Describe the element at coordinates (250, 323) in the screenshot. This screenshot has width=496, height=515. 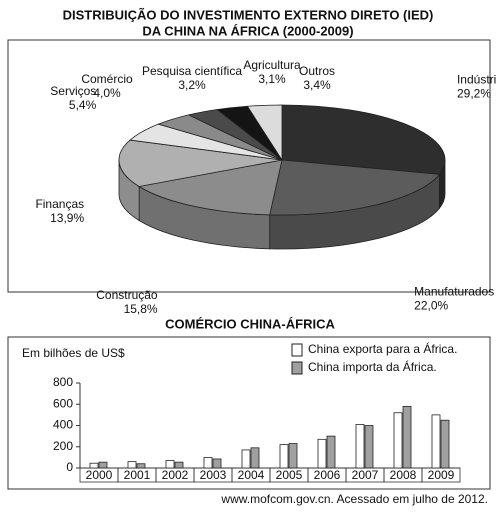
I see `bar-title: COMÉRCIO CHINA-ÁFRICA` at that location.